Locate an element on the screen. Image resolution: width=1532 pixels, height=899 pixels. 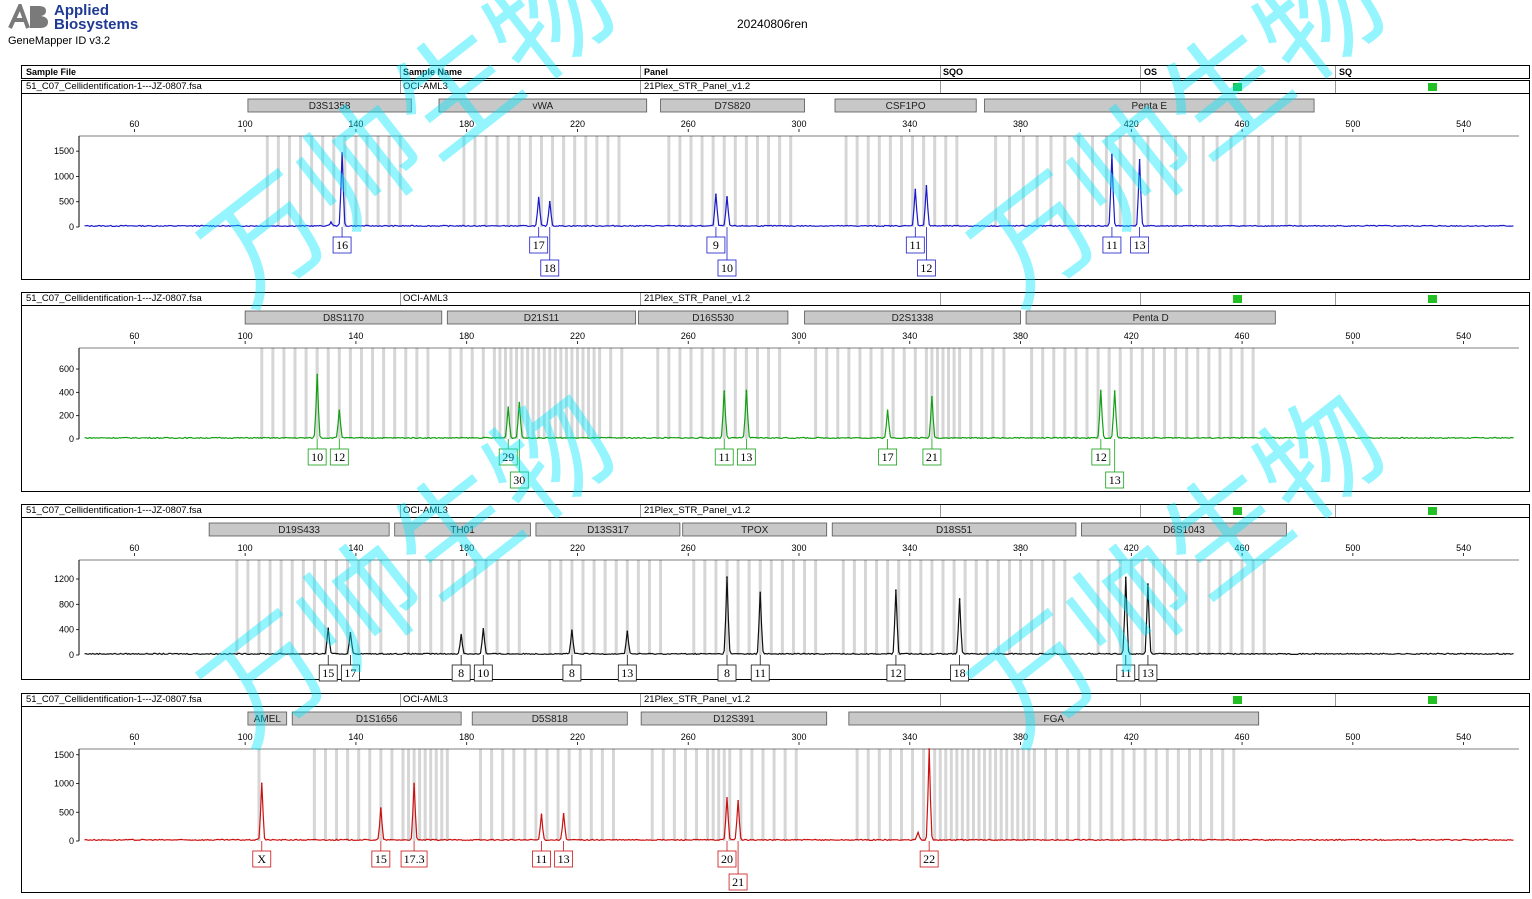
marker-d13s317: D13S317 is located at coordinates (608, 529).